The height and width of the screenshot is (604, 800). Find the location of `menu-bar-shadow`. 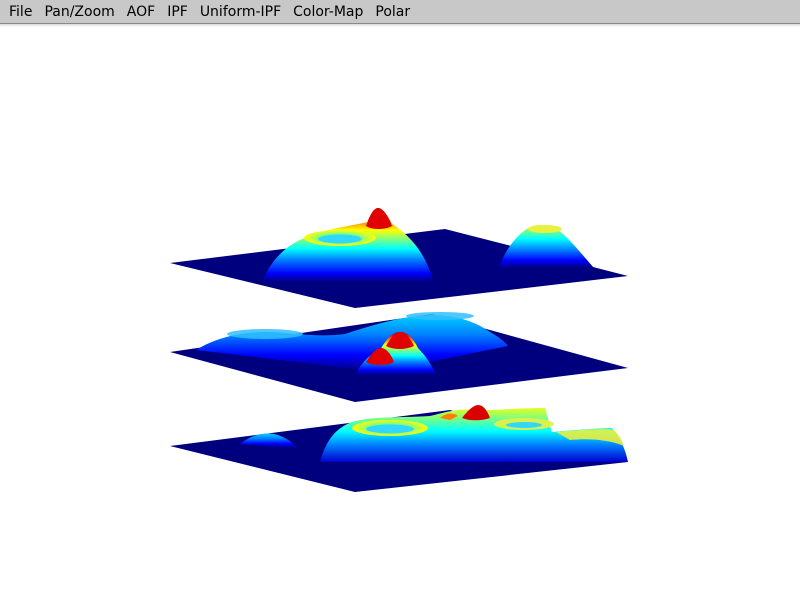

menu-bar-shadow is located at coordinates (400, 25).